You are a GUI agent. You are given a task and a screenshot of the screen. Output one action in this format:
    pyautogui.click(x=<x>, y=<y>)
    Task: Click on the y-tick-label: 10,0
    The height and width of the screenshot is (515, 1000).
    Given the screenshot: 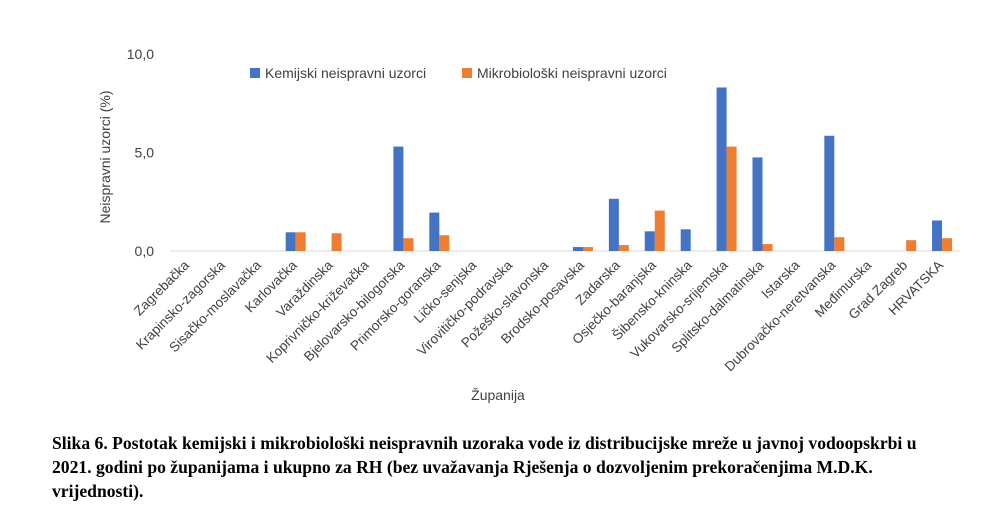 What is the action you would take?
    pyautogui.click(x=140, y=54)
    